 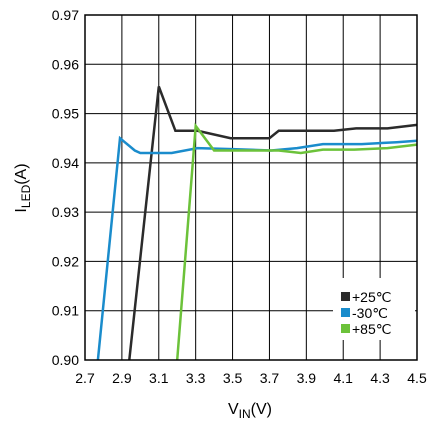 I want to click on y-axis-label-unit: (A), so click(x=21, y=173).